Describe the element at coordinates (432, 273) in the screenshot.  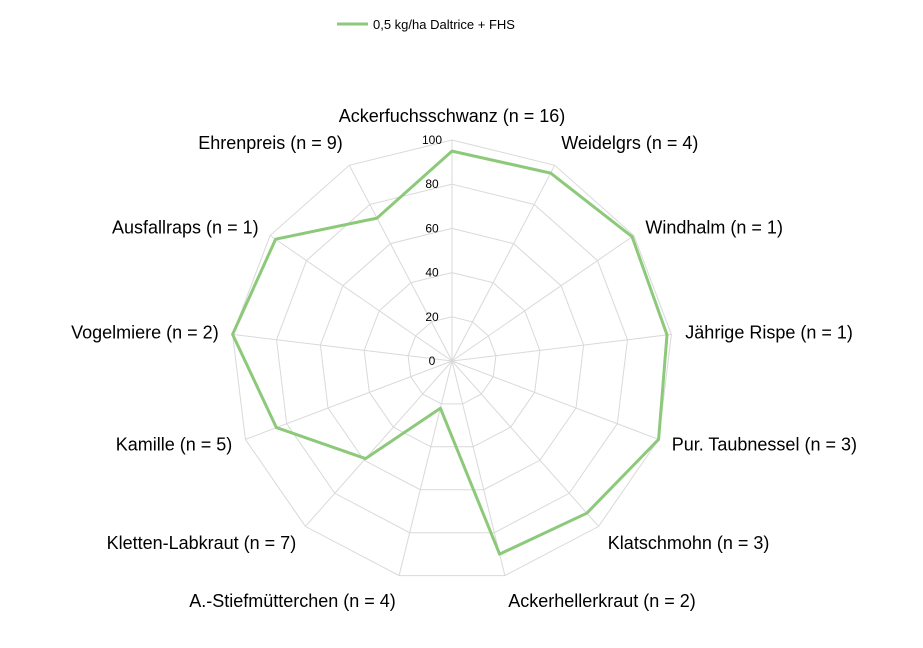
I see `tick-label: 40` at that location.